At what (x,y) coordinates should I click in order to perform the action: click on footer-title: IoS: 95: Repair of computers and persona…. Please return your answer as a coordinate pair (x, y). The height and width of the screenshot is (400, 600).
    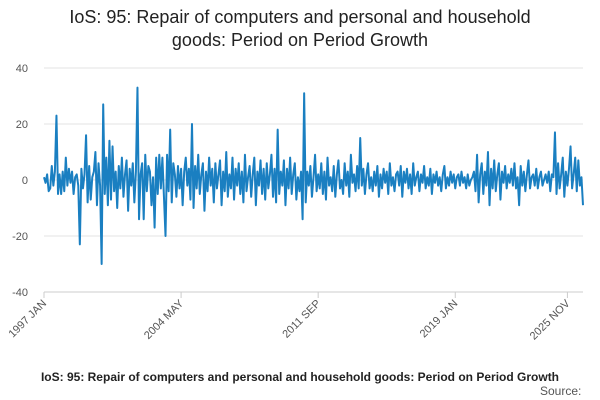
    Looking at the image, I should click on (300, 377).